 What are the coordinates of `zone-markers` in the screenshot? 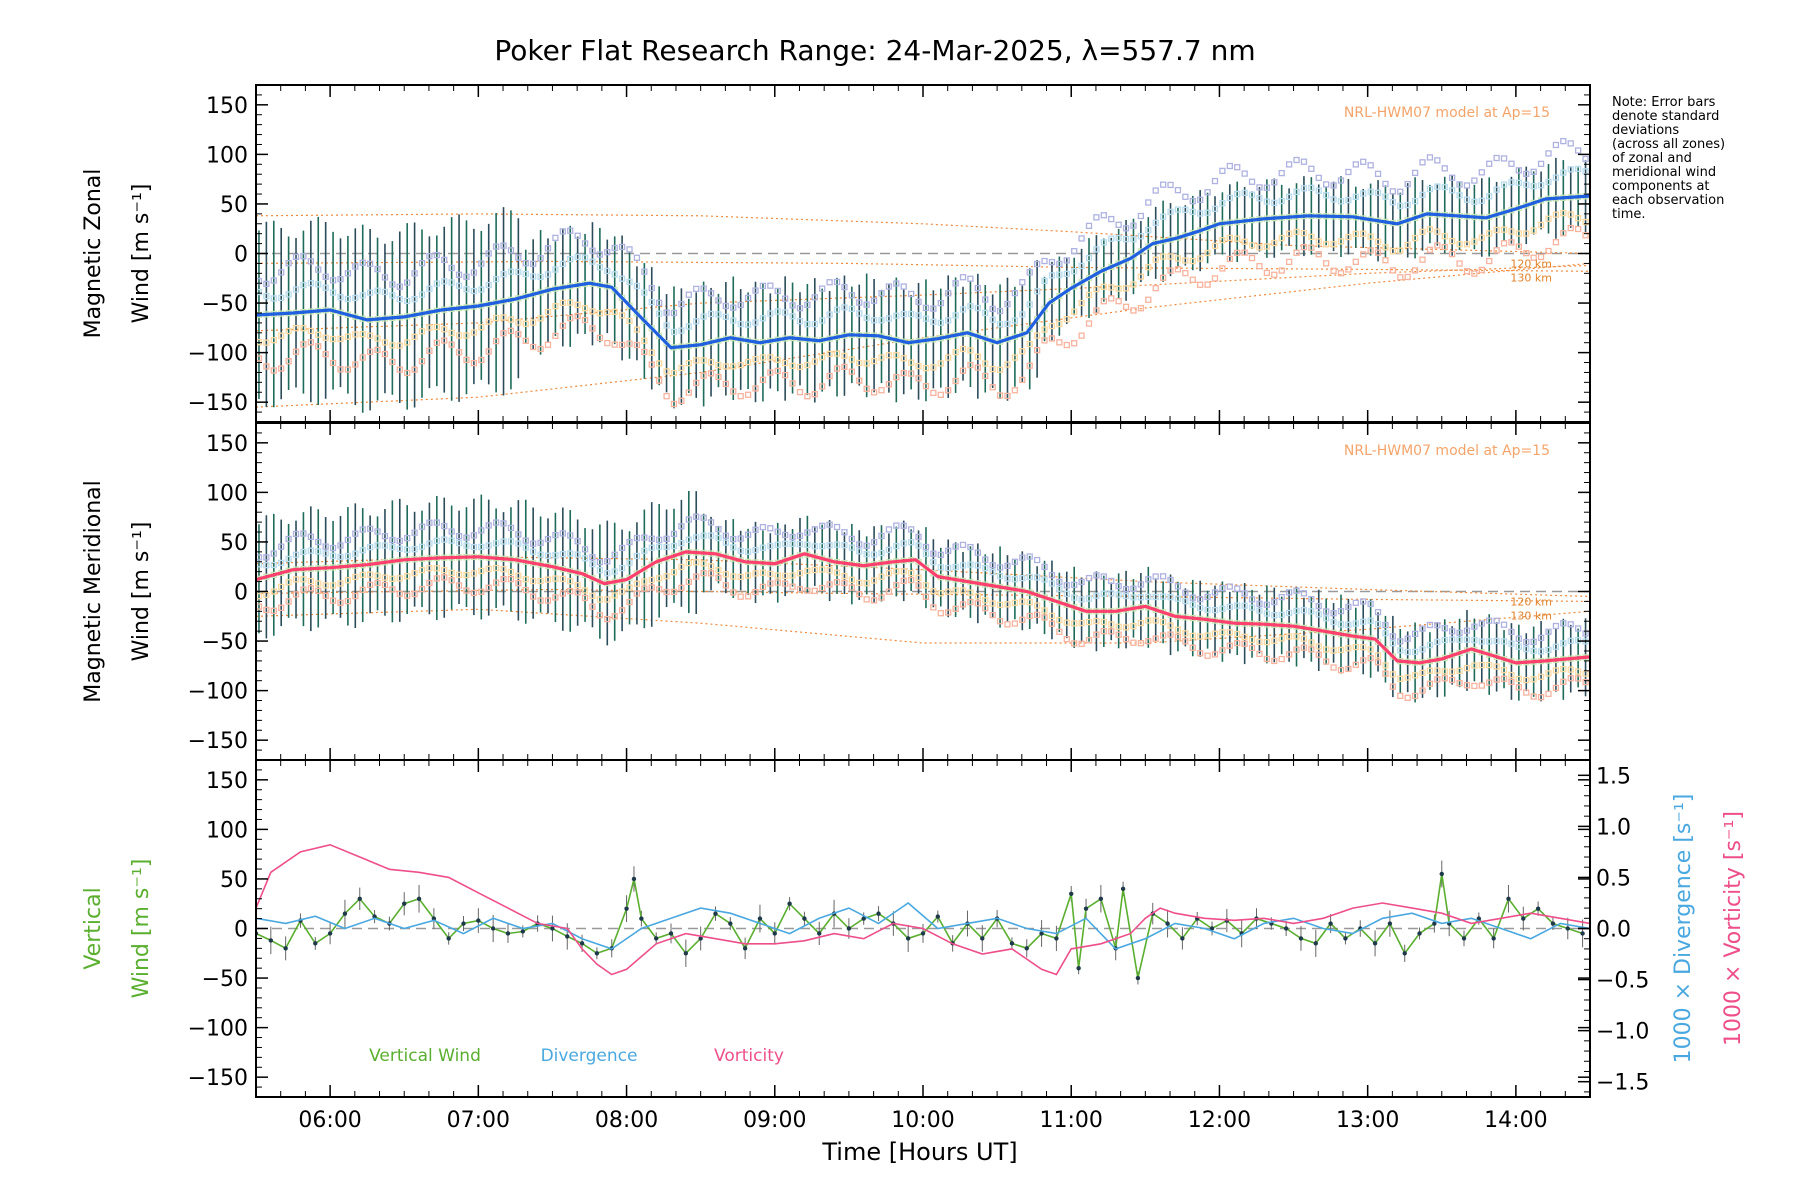 It's located at (922, 607).